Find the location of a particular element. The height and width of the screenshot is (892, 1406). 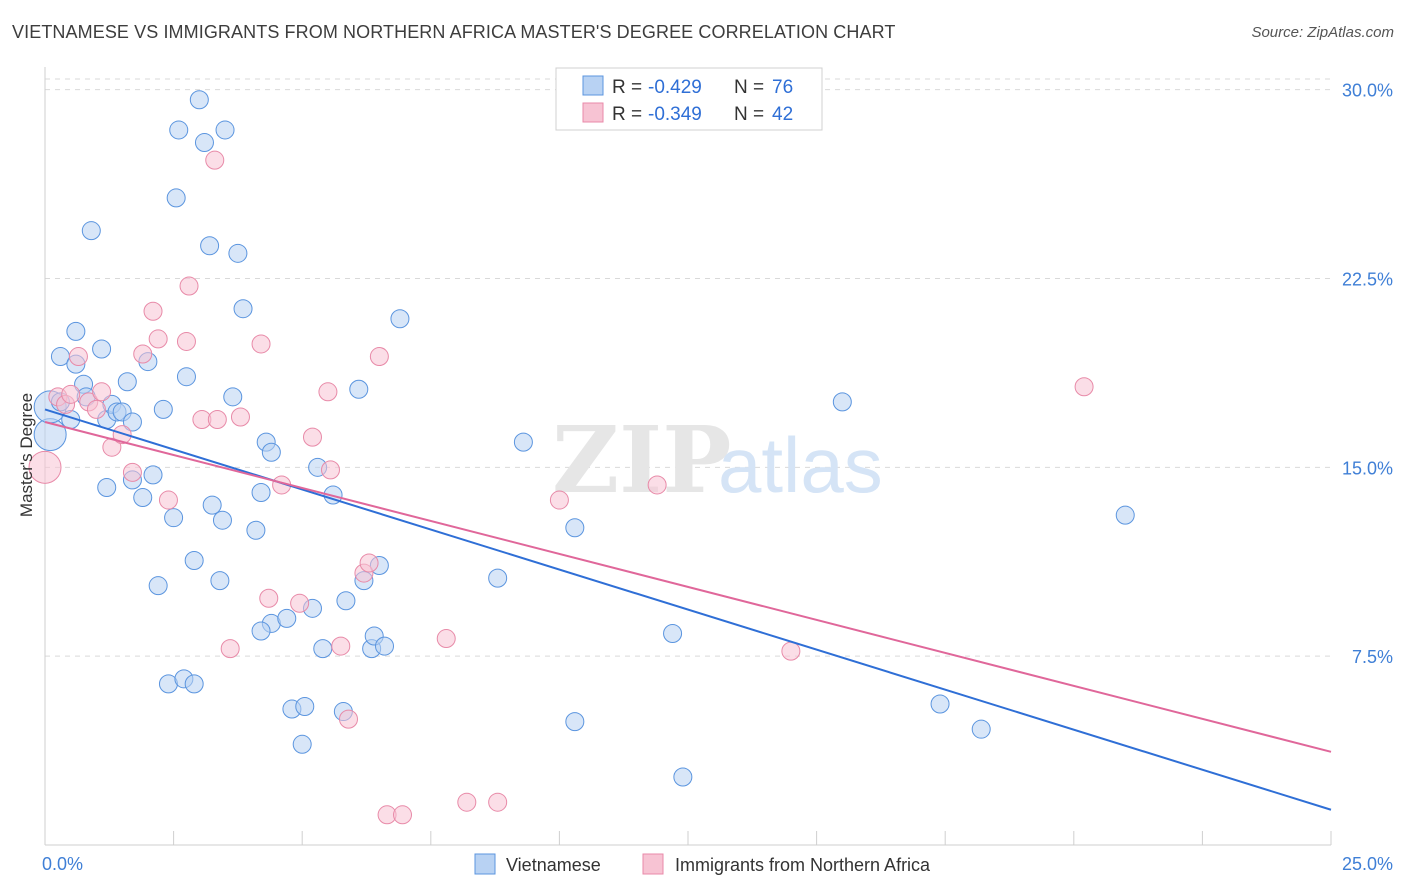

legend-n-label-2: N = is located at coordinates (749, 114).